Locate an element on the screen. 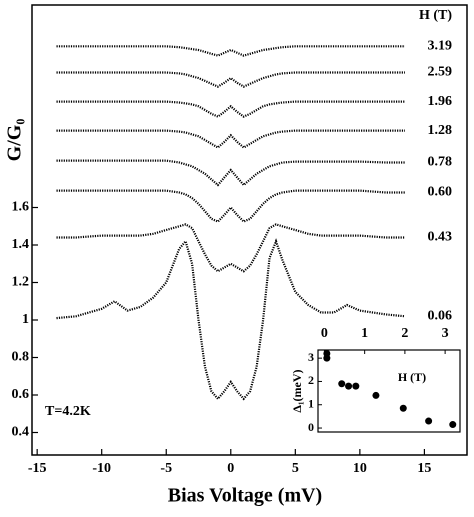  x-axis-title: Bias Voltage (mV) is located at coordinates (245, 496).